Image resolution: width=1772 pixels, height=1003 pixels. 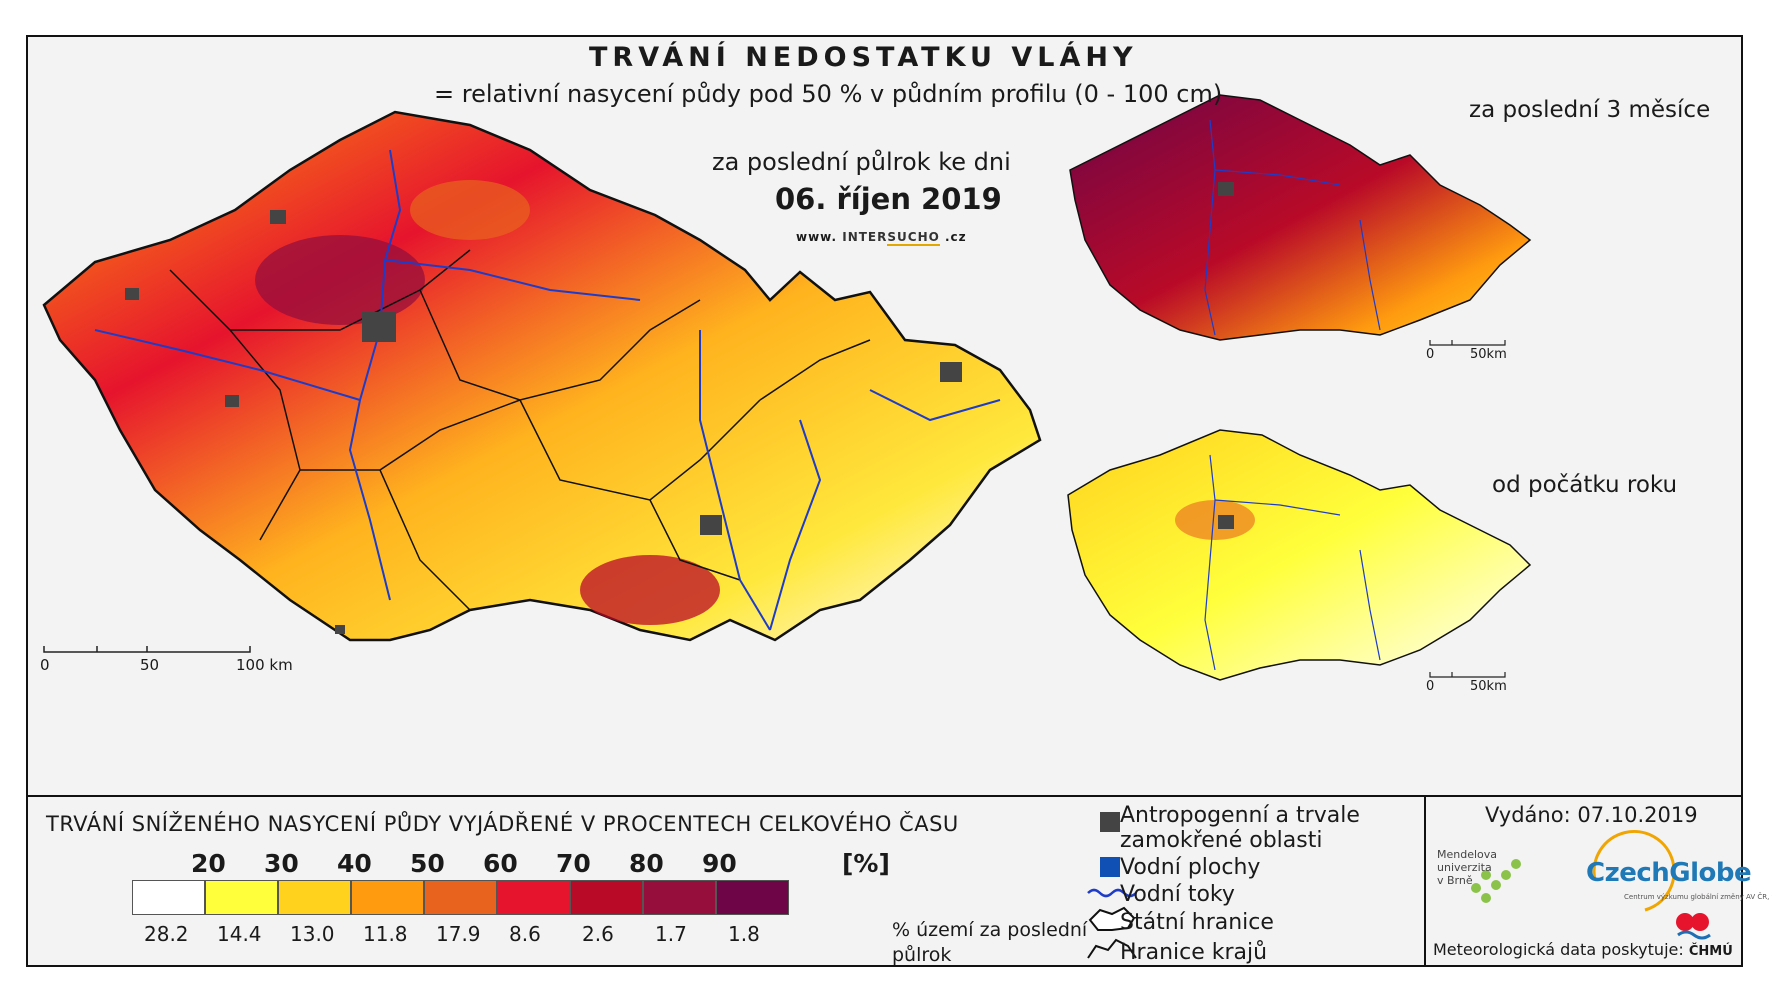 I want to click on hotspot-central, so click(x=340, y=280).